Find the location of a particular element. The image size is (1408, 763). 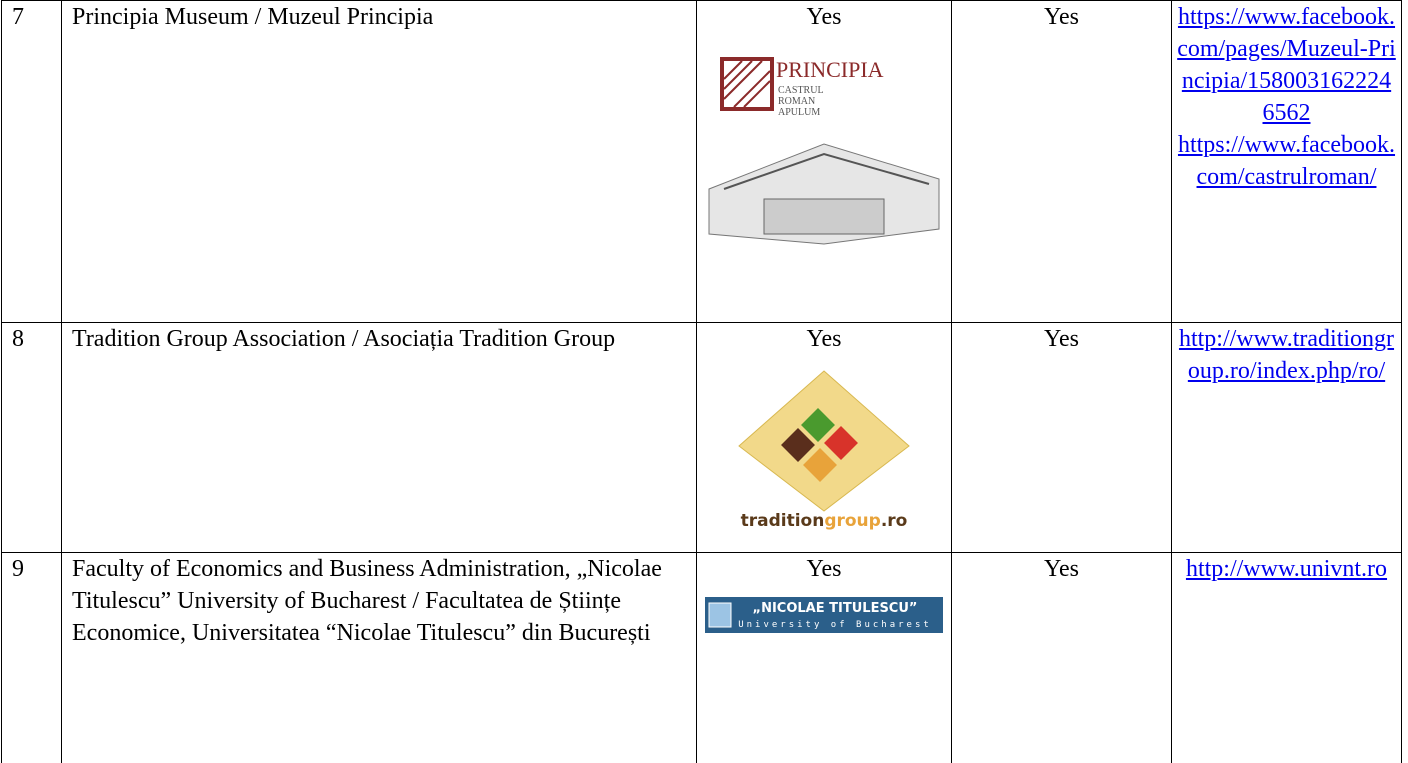

logo-text: .ro is located at coordinates (894, 521).